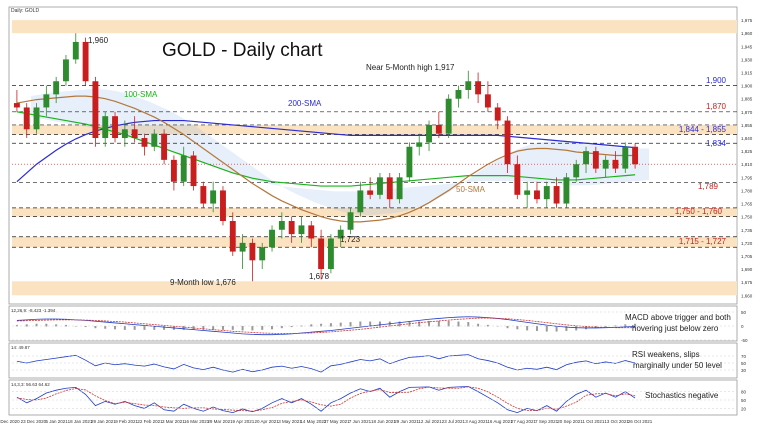  Describe the element at coordinates (747, 151) in the screenshot. I see `y-tick-label: 1,825` at that location.